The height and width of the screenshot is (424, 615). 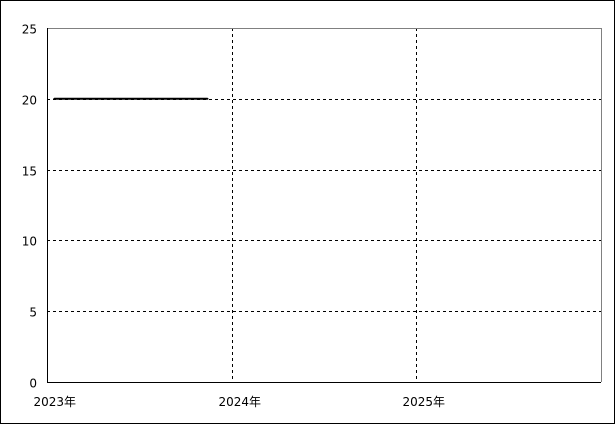 What do you see at coordinates (29, 242) in the screenshot?
I see `y-tick-label: 10` at bounding box center [29, 242].